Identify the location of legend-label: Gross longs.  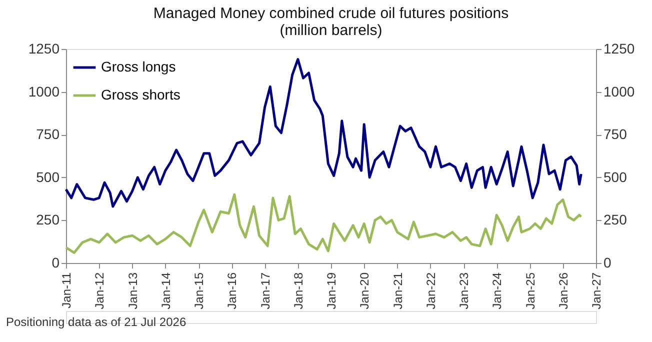
(138, 66).